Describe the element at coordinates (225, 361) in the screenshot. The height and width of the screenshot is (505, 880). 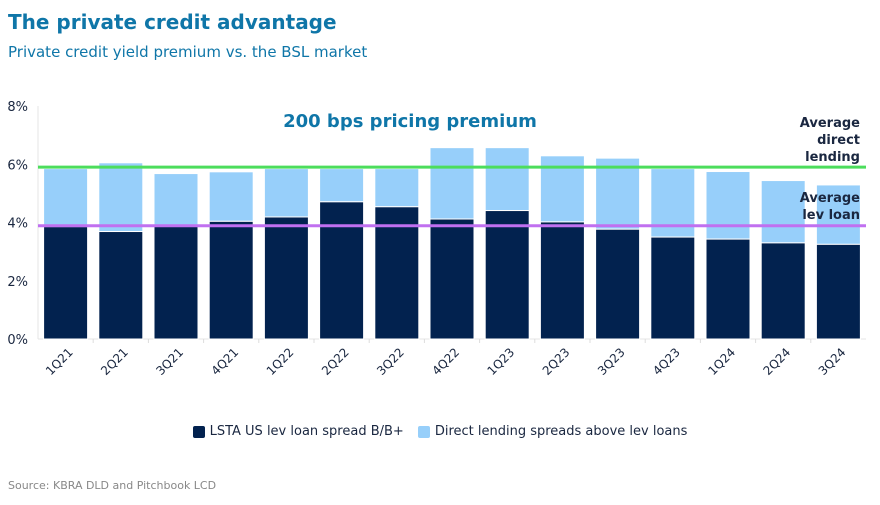
I see `x-tick-label: 4Q21` at that location.